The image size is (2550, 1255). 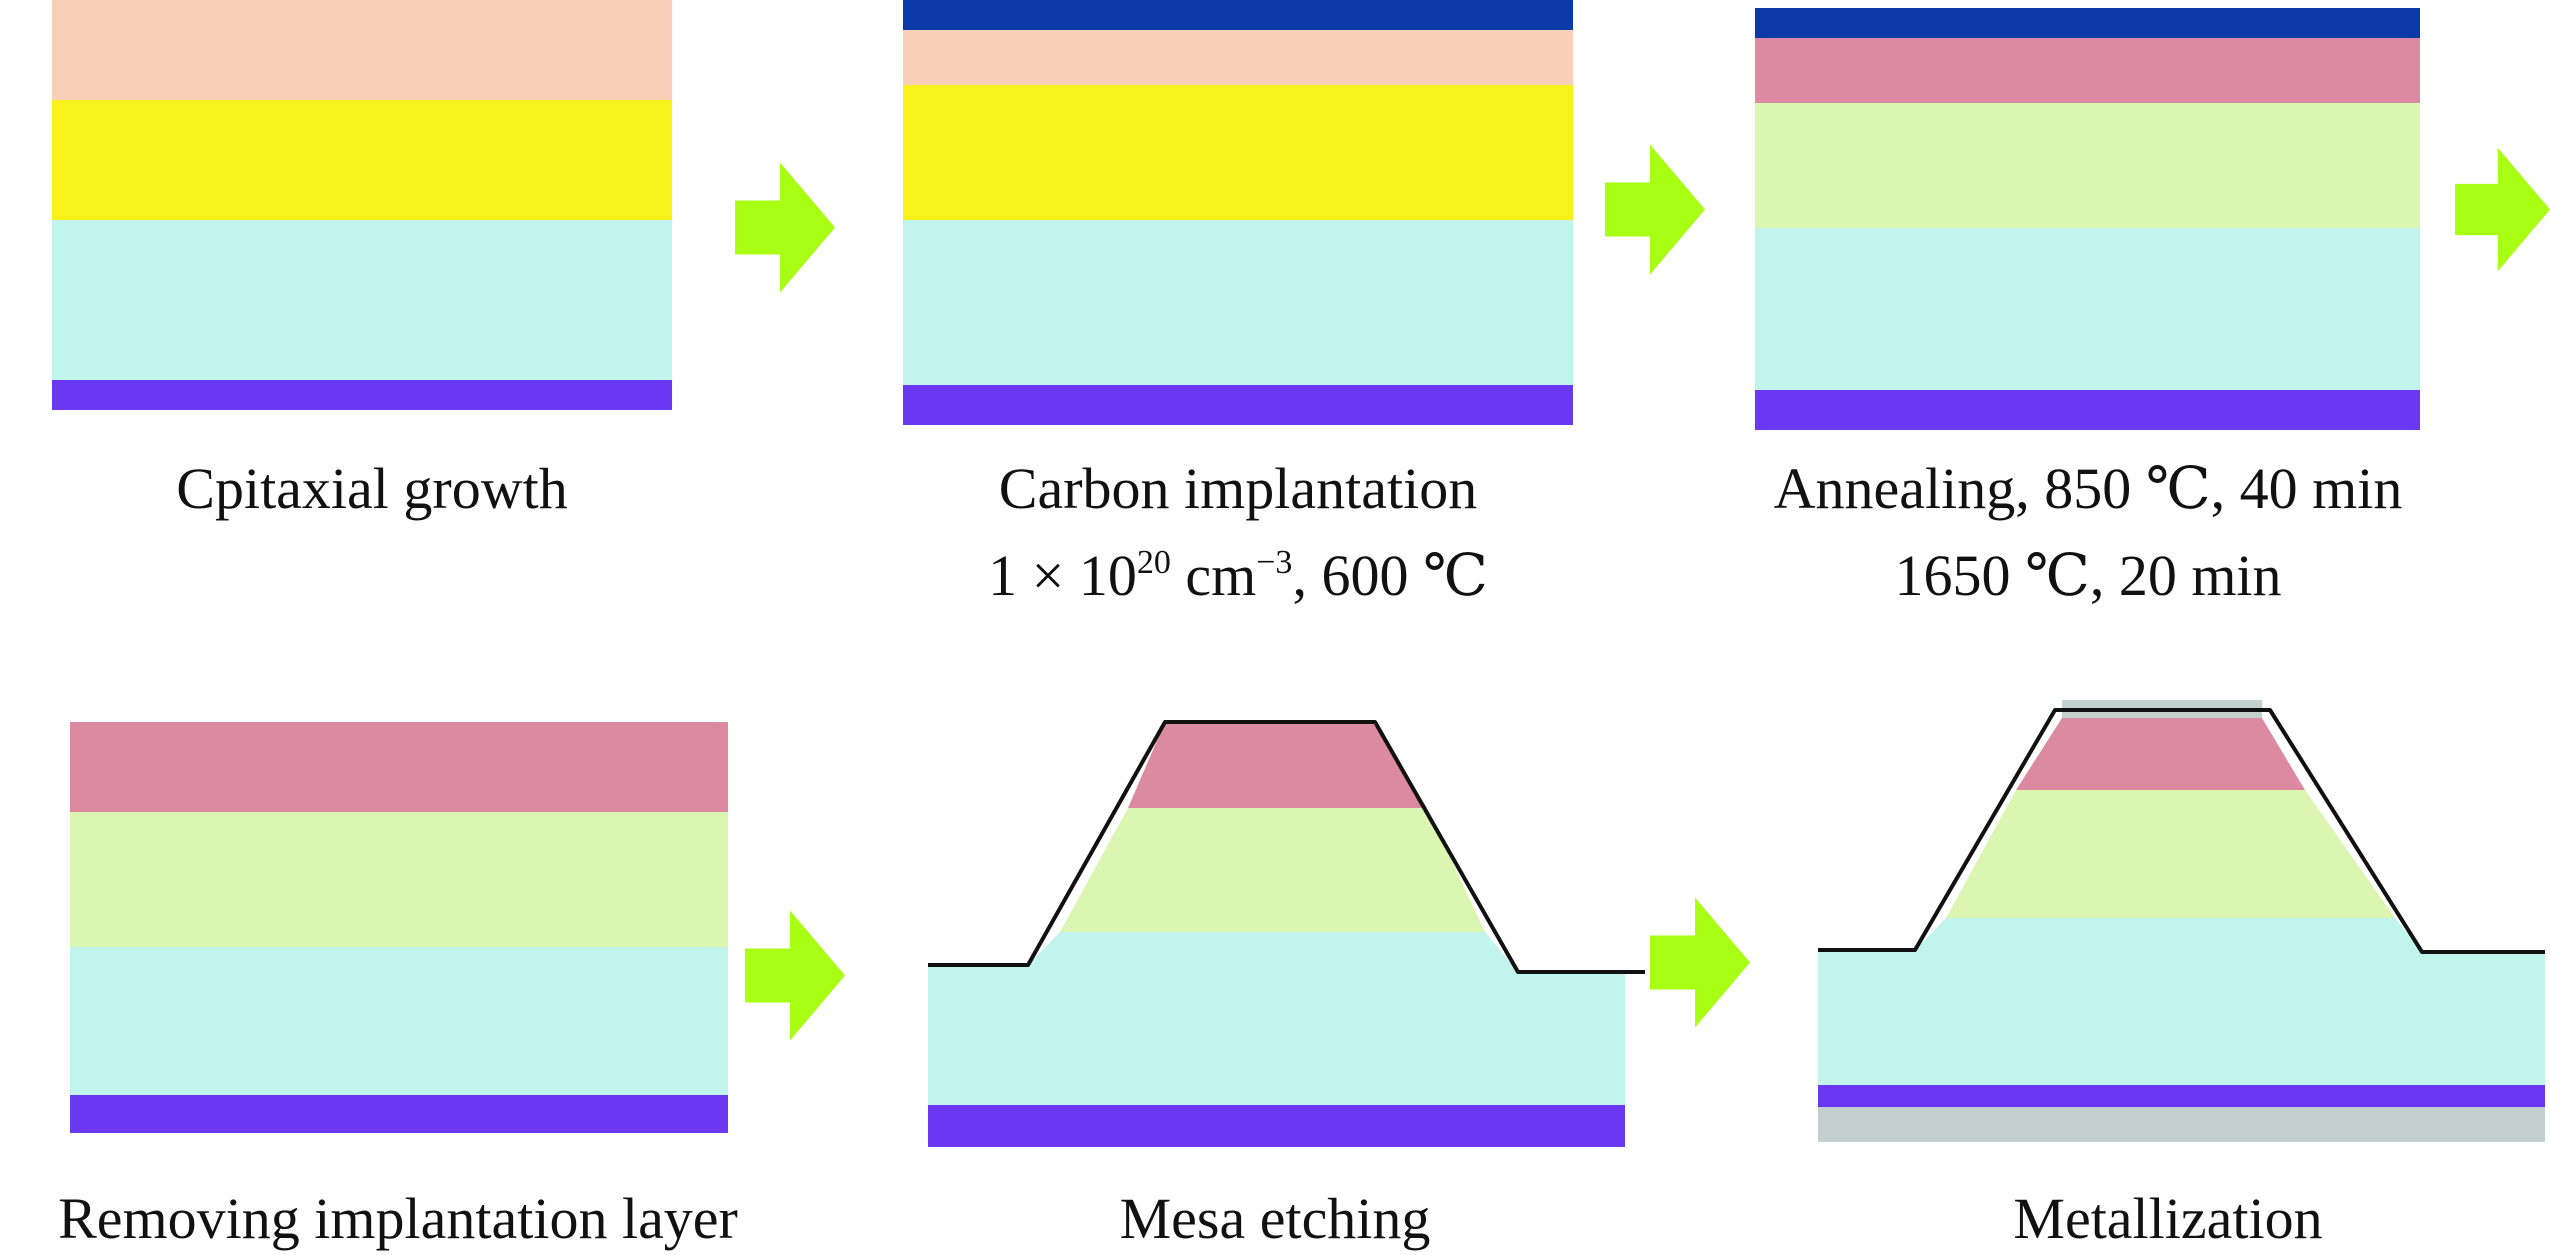 I want to click on step-4-label: Removing implantation layer, so click(x=398, y=1218).